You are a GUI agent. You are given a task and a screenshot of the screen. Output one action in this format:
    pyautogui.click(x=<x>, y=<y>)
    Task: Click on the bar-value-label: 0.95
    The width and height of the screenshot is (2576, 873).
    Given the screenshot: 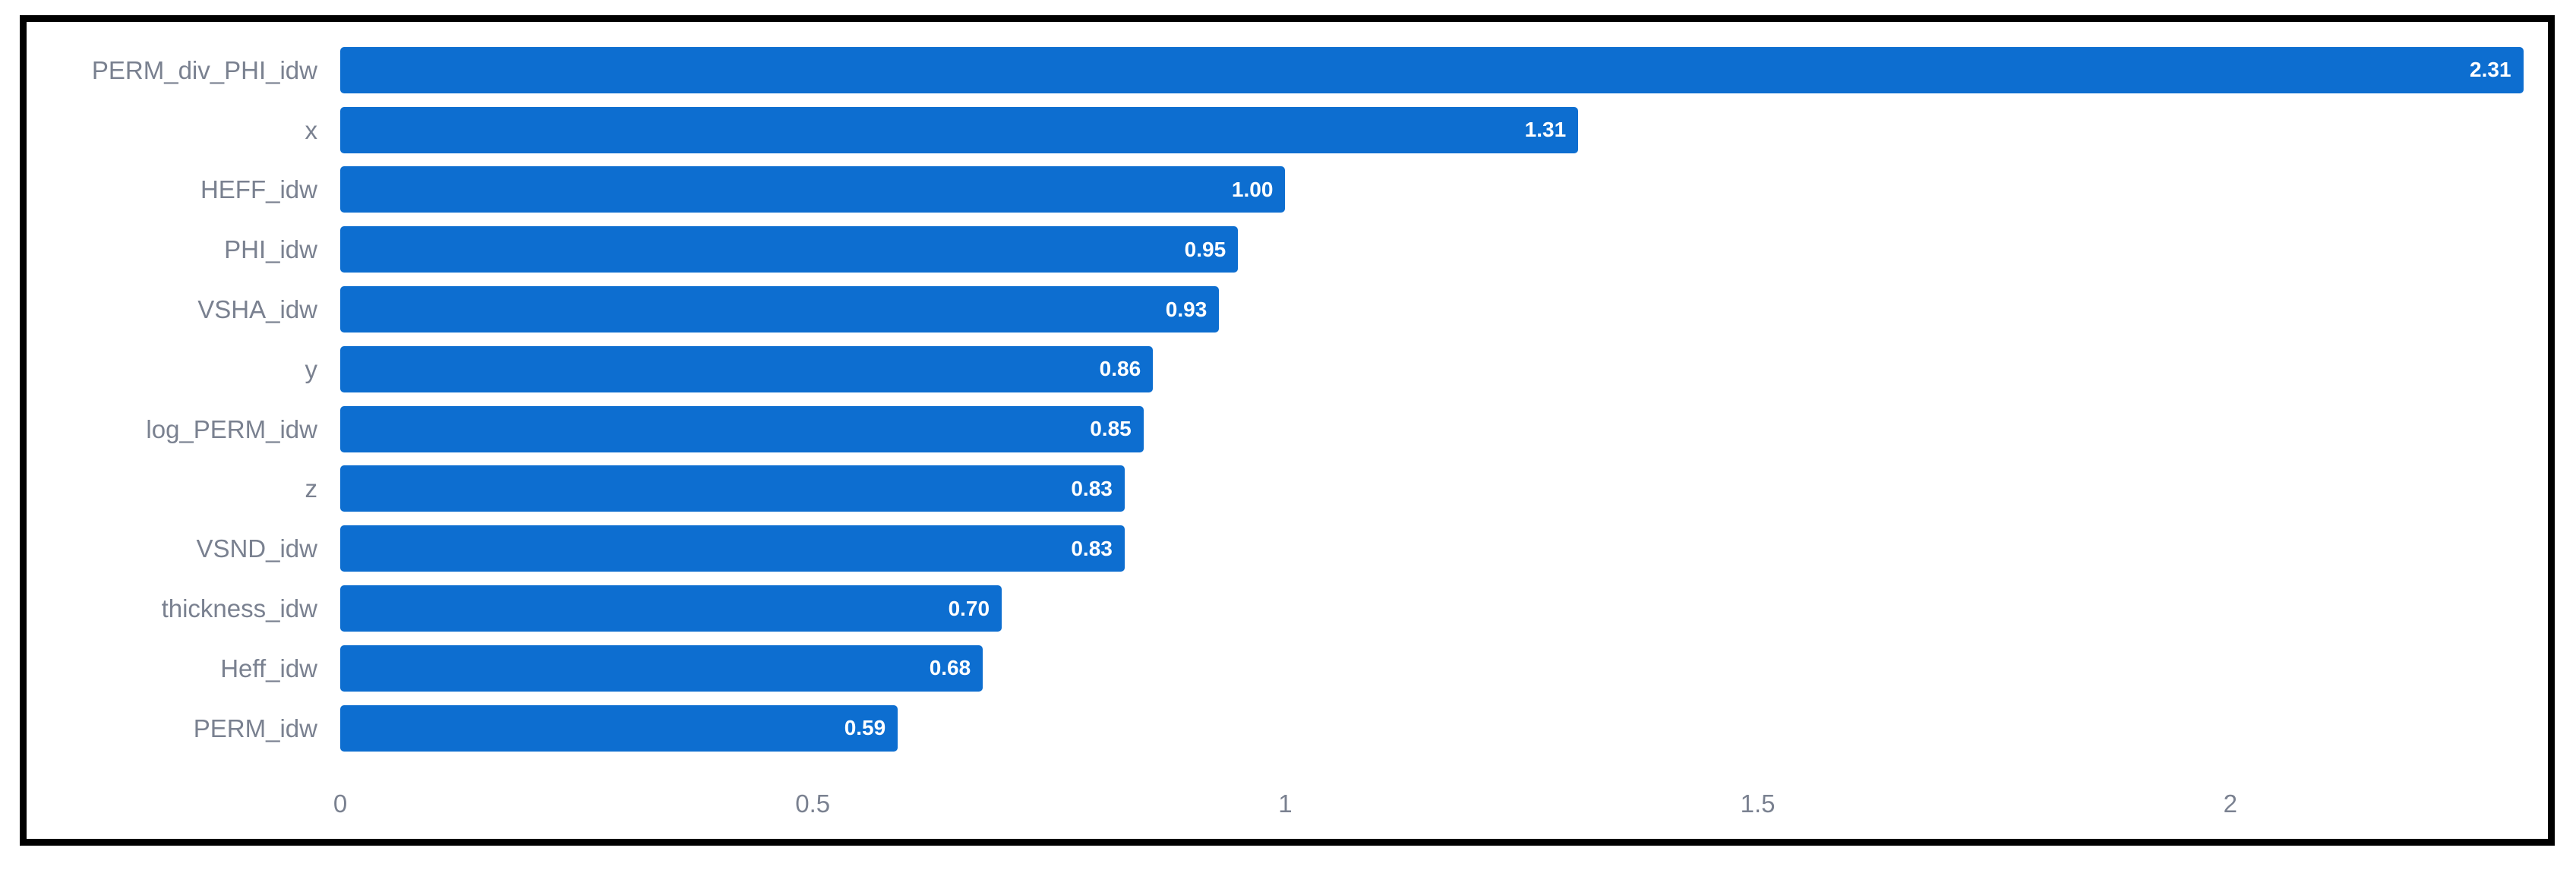 What is the action you would take?
    pyautogui.click(x=1205, y=249)
    